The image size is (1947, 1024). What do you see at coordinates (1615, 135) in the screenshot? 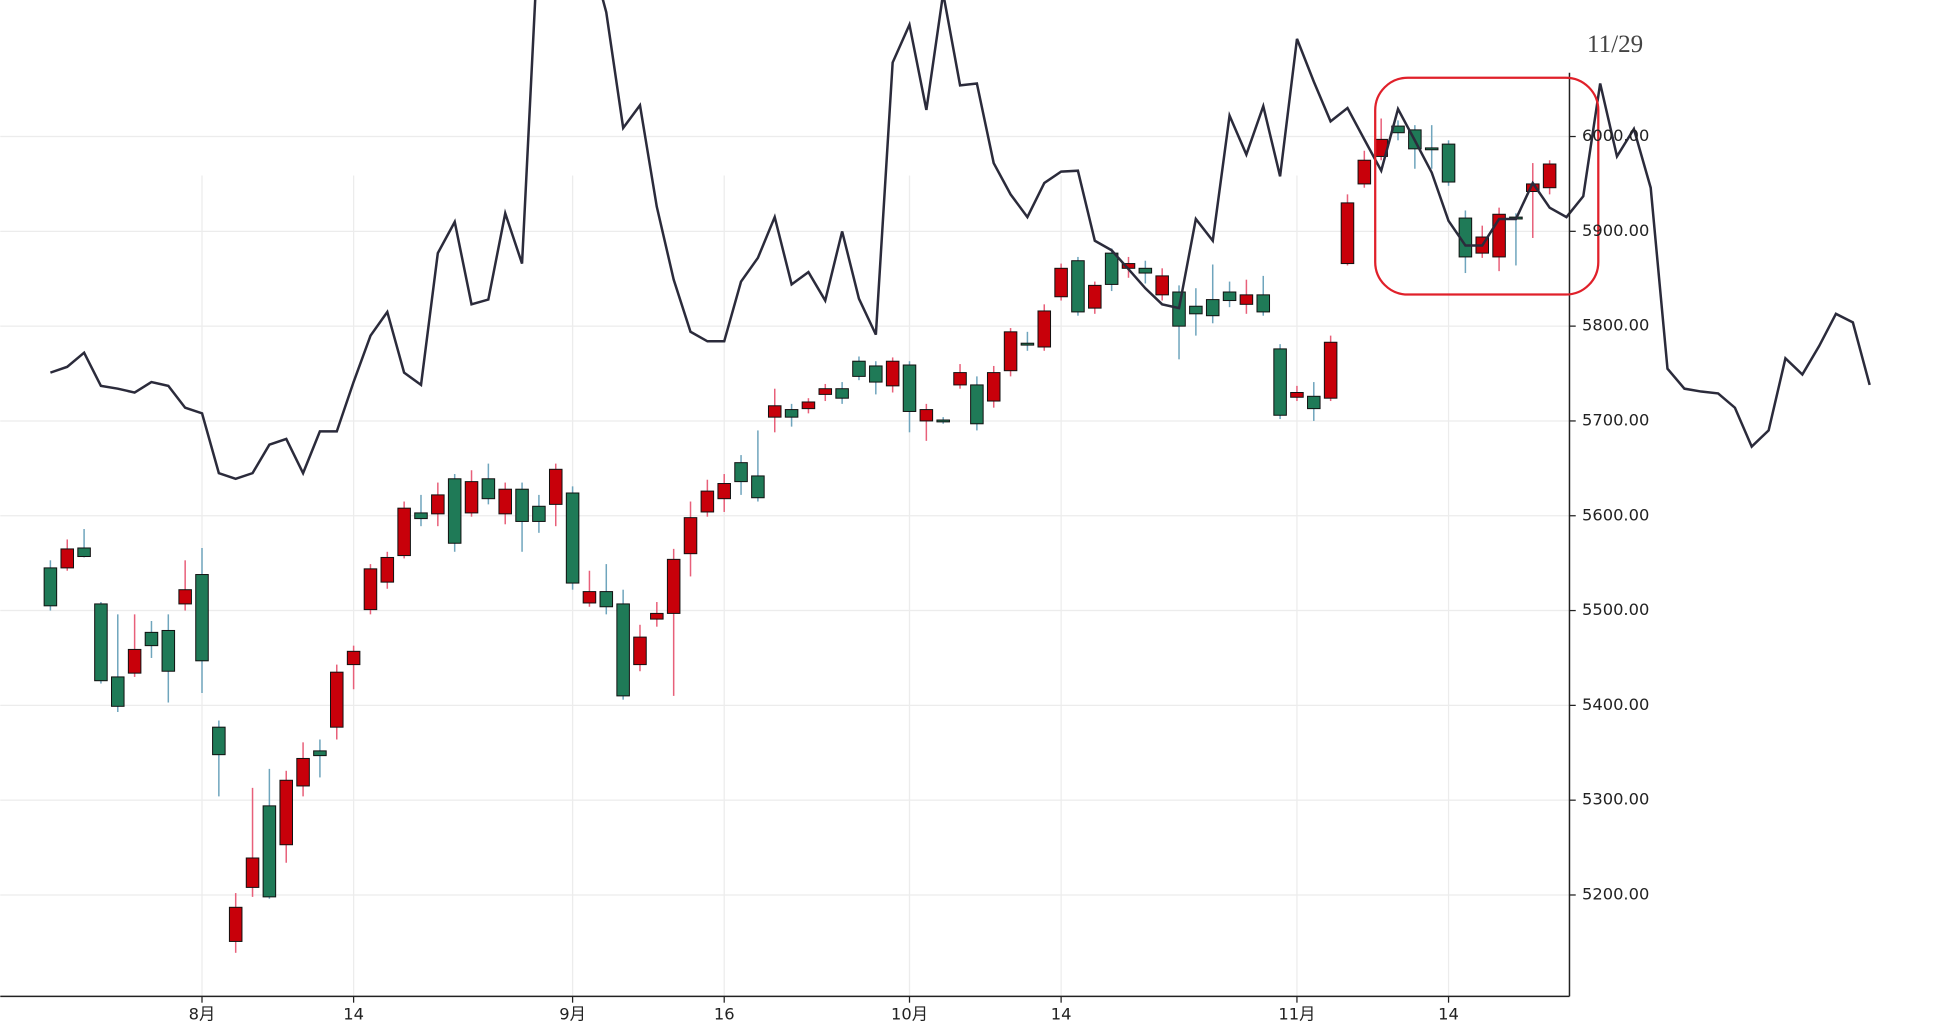
I see `y-tick-label: 6000.00` at bounding box center [1615, 135].